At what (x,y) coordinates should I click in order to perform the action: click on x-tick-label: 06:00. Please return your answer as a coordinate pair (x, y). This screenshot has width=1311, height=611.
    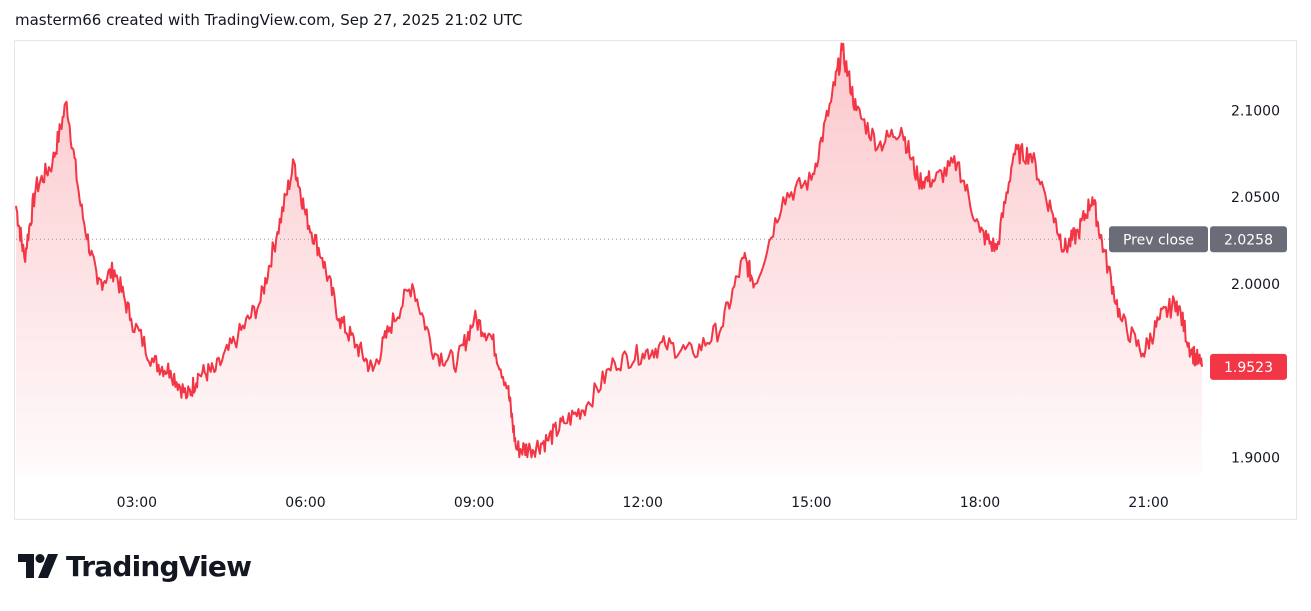
    Looking at the image, I should click on (305, 503).